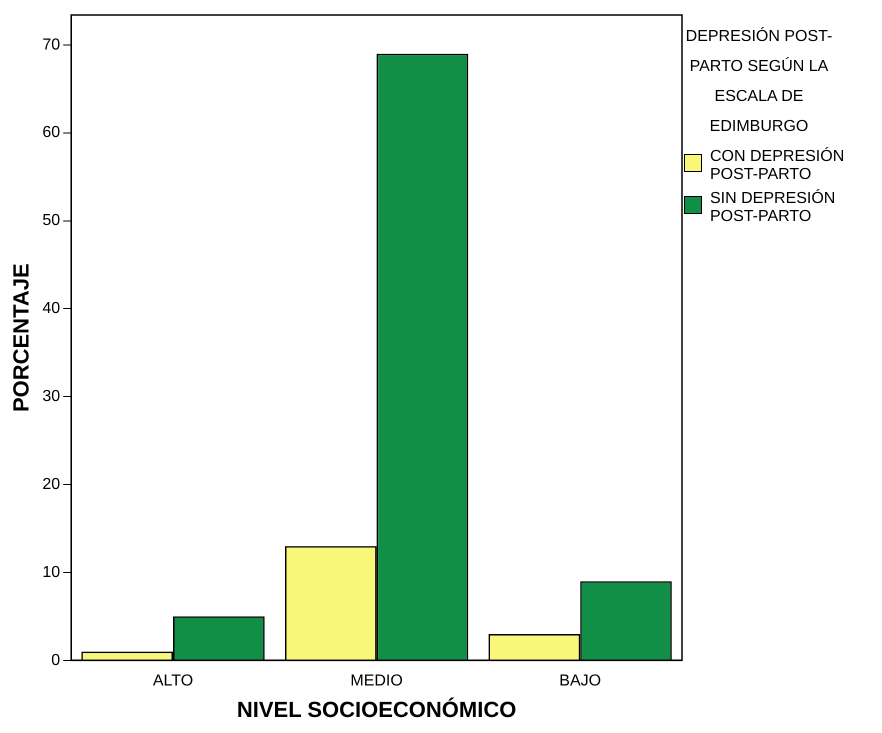 This screenshot has height=733, width=882. What do you see at coordinates (51, 221) in the screenshot?
I see `y-tick-label: 50` at bounding box center [51, 221].